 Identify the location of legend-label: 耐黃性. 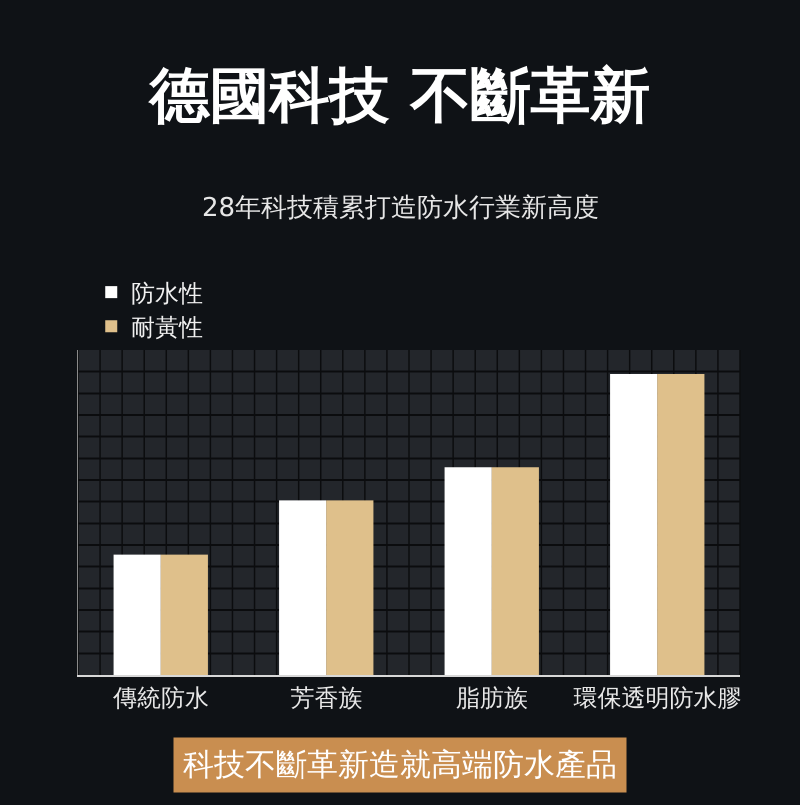
(167, 328).